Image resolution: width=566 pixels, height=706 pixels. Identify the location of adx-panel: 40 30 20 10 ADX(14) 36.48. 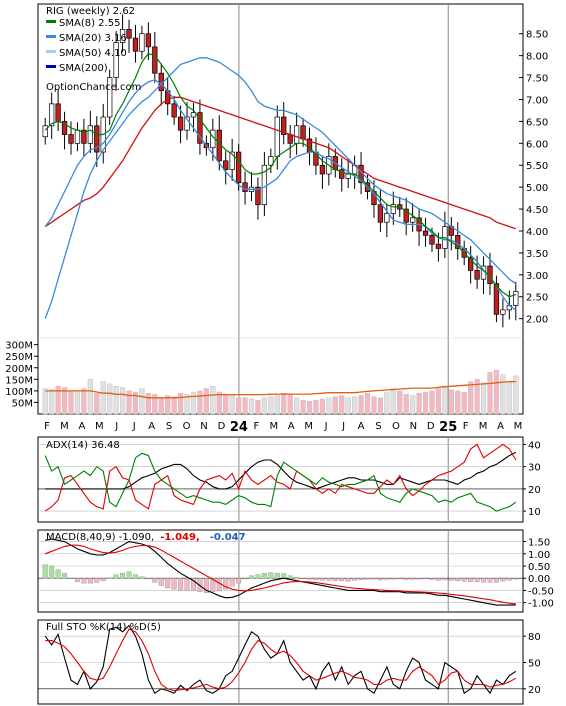
(289, 479).